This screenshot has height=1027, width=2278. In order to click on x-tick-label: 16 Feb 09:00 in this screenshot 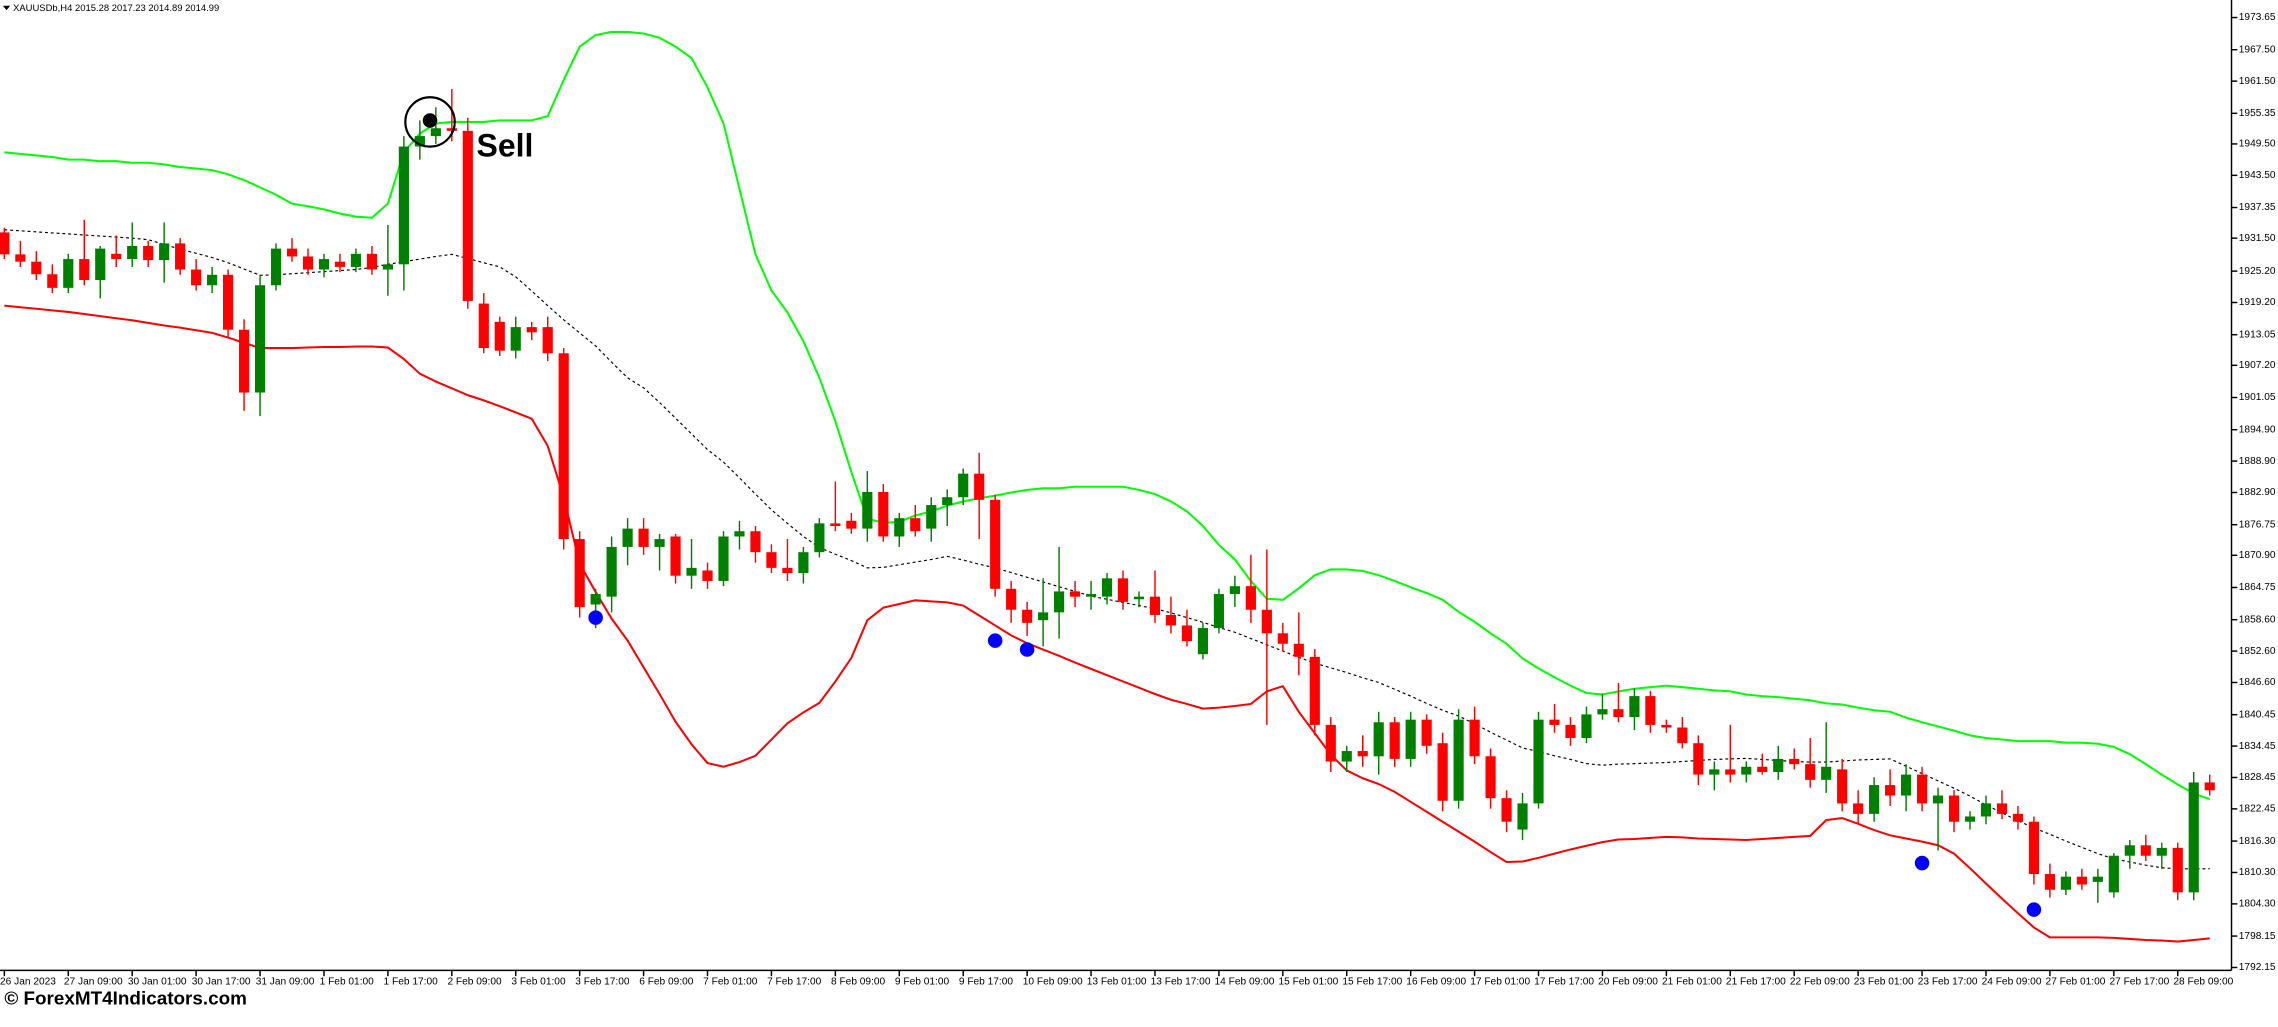, I will do `click(1436, 982)`.